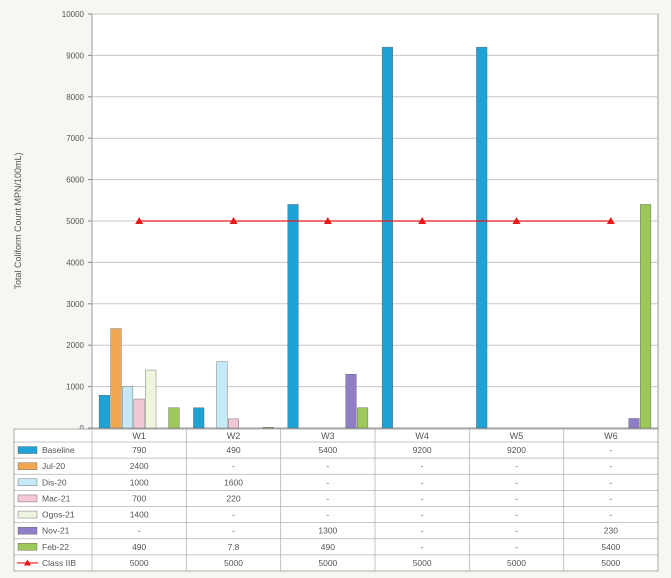 This screenshot has height=578, width=671. I want to click on data-label: 1400, so click(139, 515).